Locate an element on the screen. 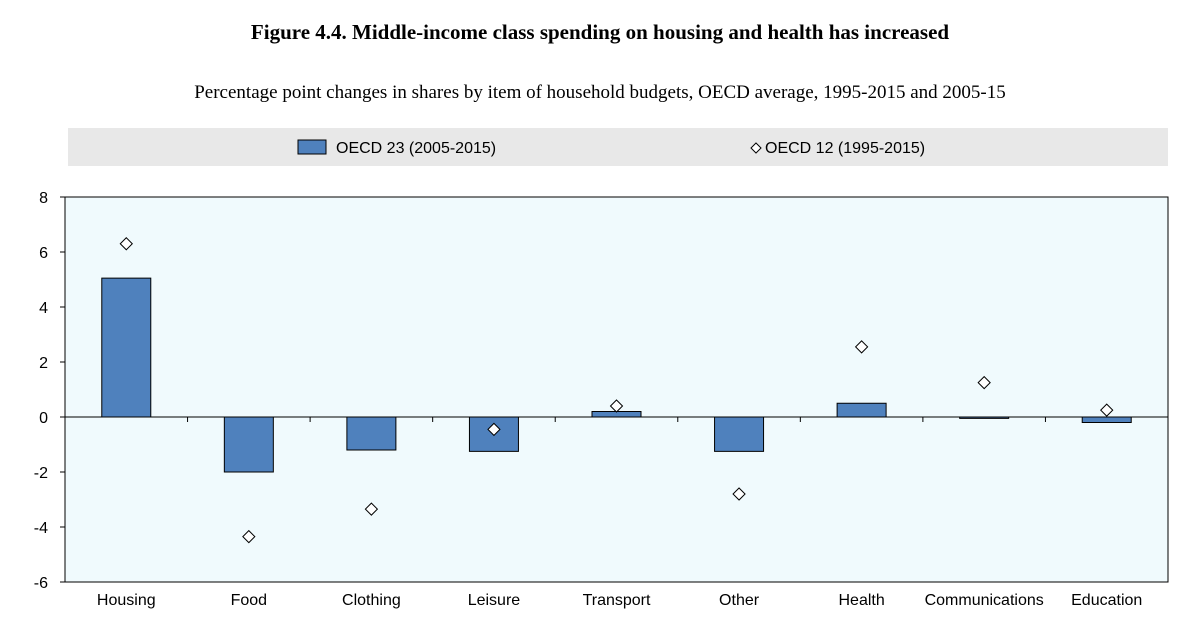  bar-other is located at coordinates (739, 434).